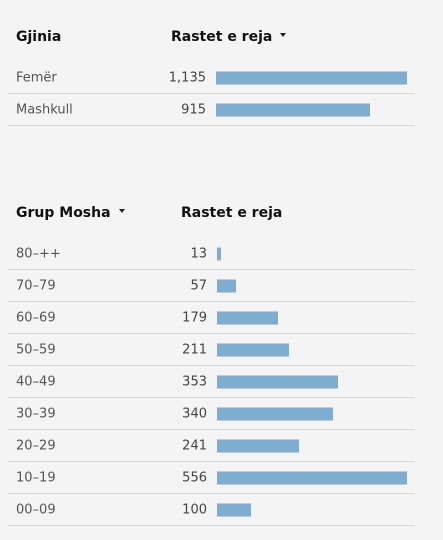  What do you see at coordinates (211, 446) in the screenshot?
I see `table-row: 20–29 241` at bounding box center [211, 446].